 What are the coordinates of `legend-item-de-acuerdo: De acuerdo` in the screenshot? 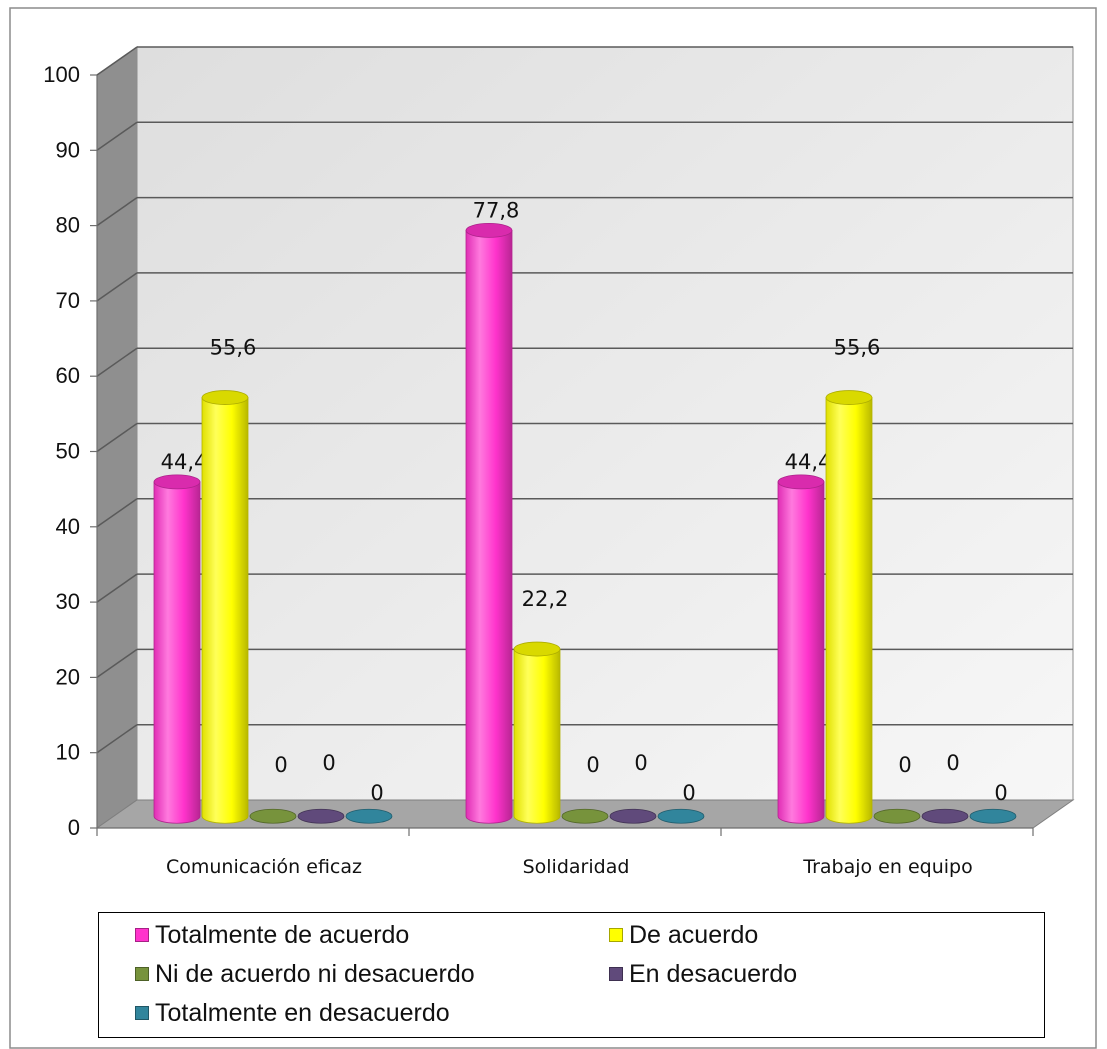 It's located at (683, 935).